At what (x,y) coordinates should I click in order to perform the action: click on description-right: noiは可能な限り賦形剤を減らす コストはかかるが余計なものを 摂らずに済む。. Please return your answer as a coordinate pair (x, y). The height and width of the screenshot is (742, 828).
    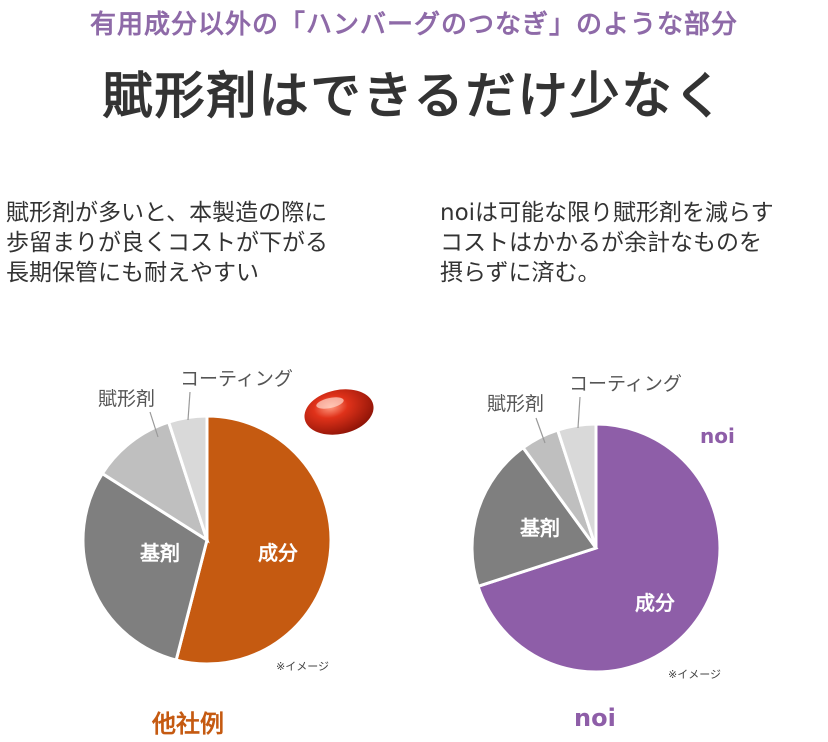
    Looking at the image, I should click on (607, 243).